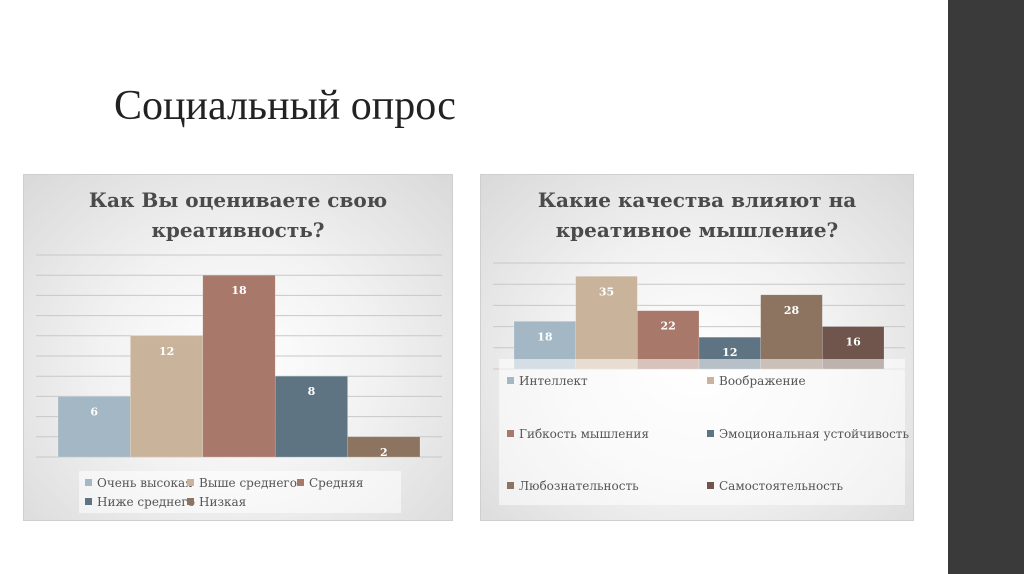 The image size is (1024, 574). What do you see at coordinates (238, 215) in the screenshot?
I see `chart-title: Как Вы оцениваете свою креативность?` at bounding box center [238, 215].